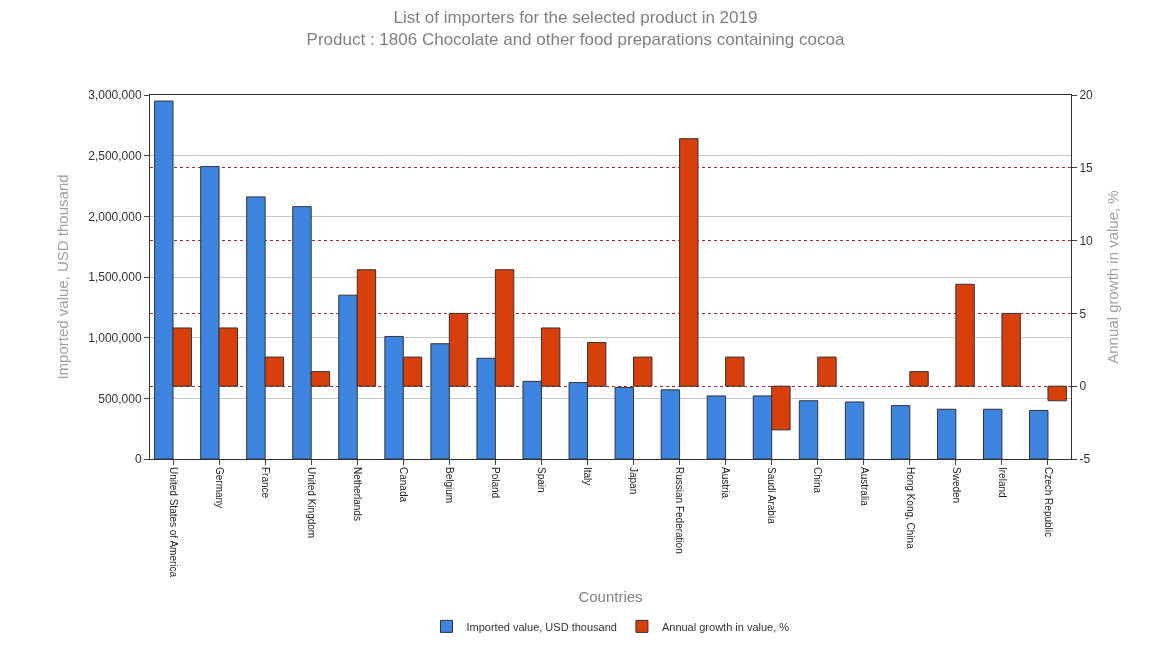  What do you see at coordinates (575, 39) in the screenshot?
I see `chart-subtitle: Product : 1806 Chocolate and other food preparations containing cocoa` at bounding box center [575, 39].